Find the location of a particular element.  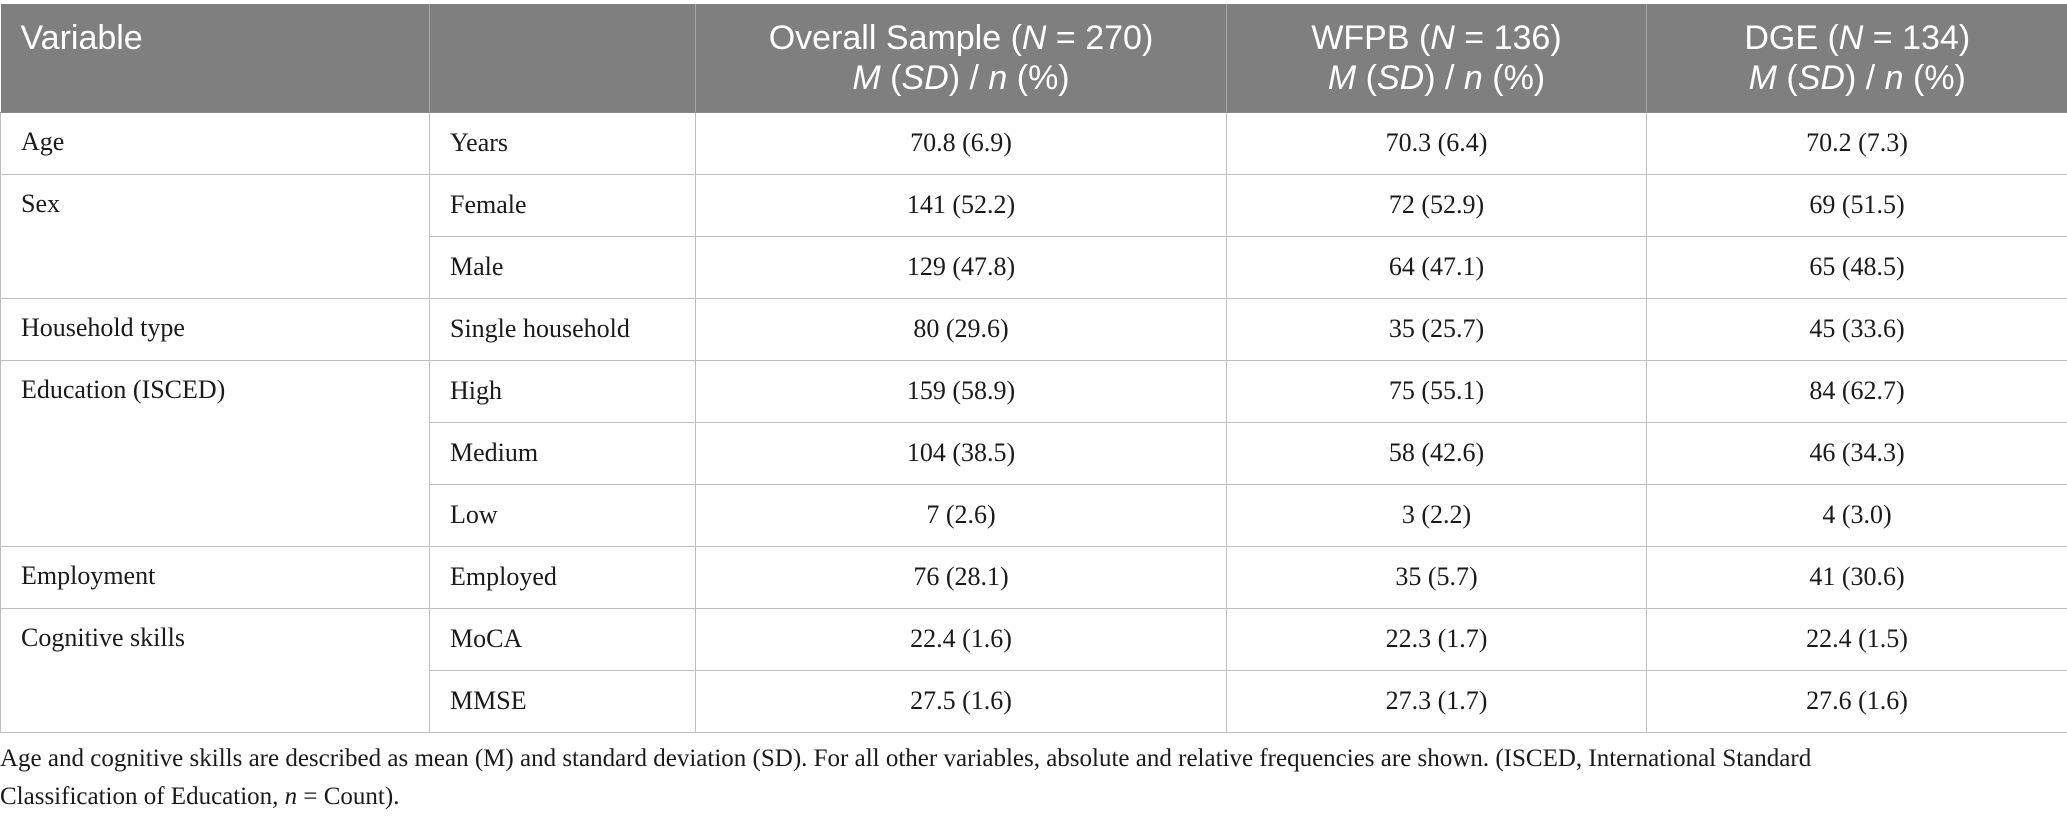

footnote-line-2: Classification of Education, n = Count). is located at coordinates (200, 796).